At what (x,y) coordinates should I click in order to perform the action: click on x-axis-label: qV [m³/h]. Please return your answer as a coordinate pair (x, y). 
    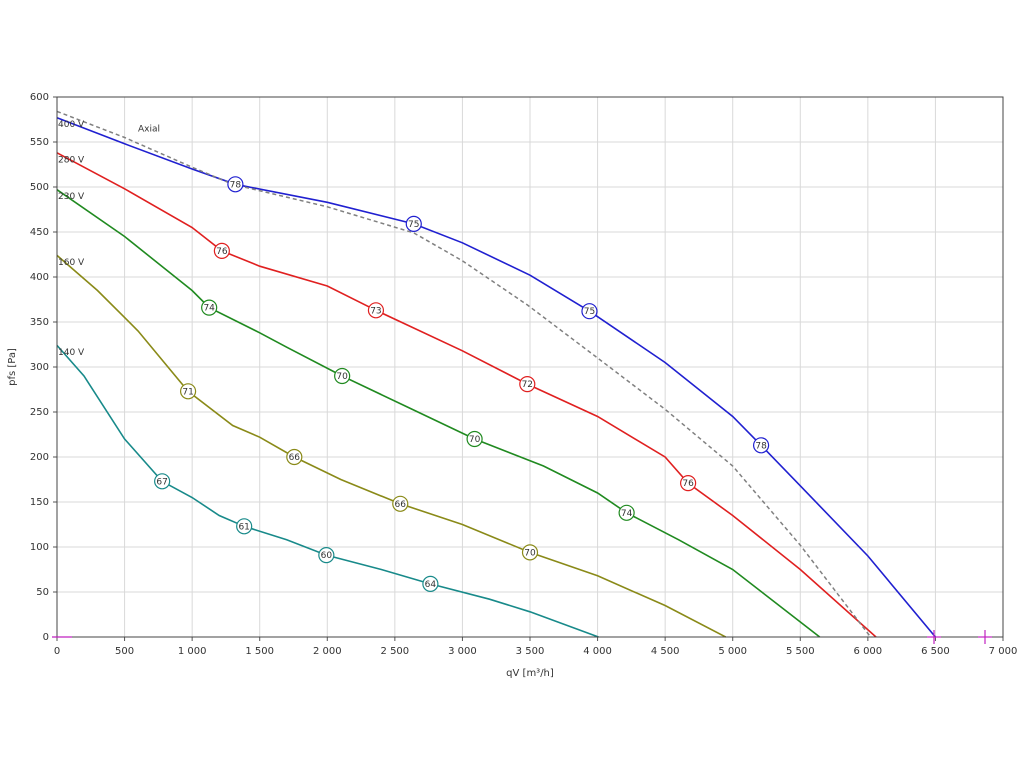
    Looking at the image, I should click on (530, 673).